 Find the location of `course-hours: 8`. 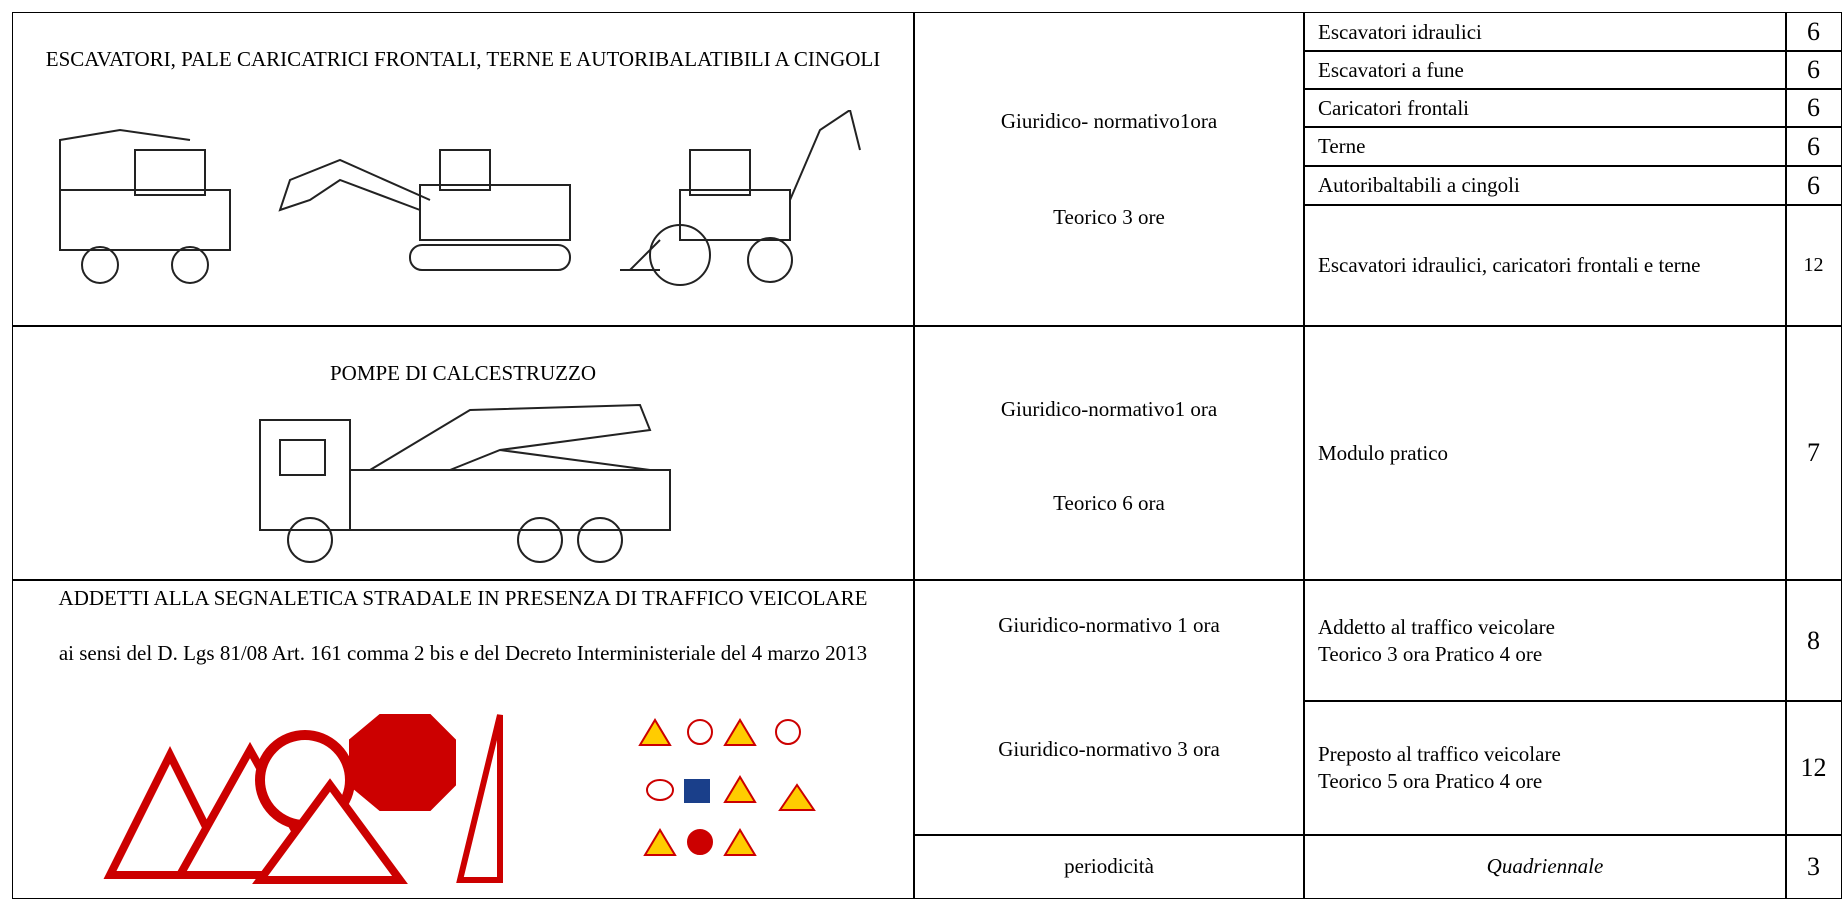

course-hours: 8 is located at coordinates (1813, 640).